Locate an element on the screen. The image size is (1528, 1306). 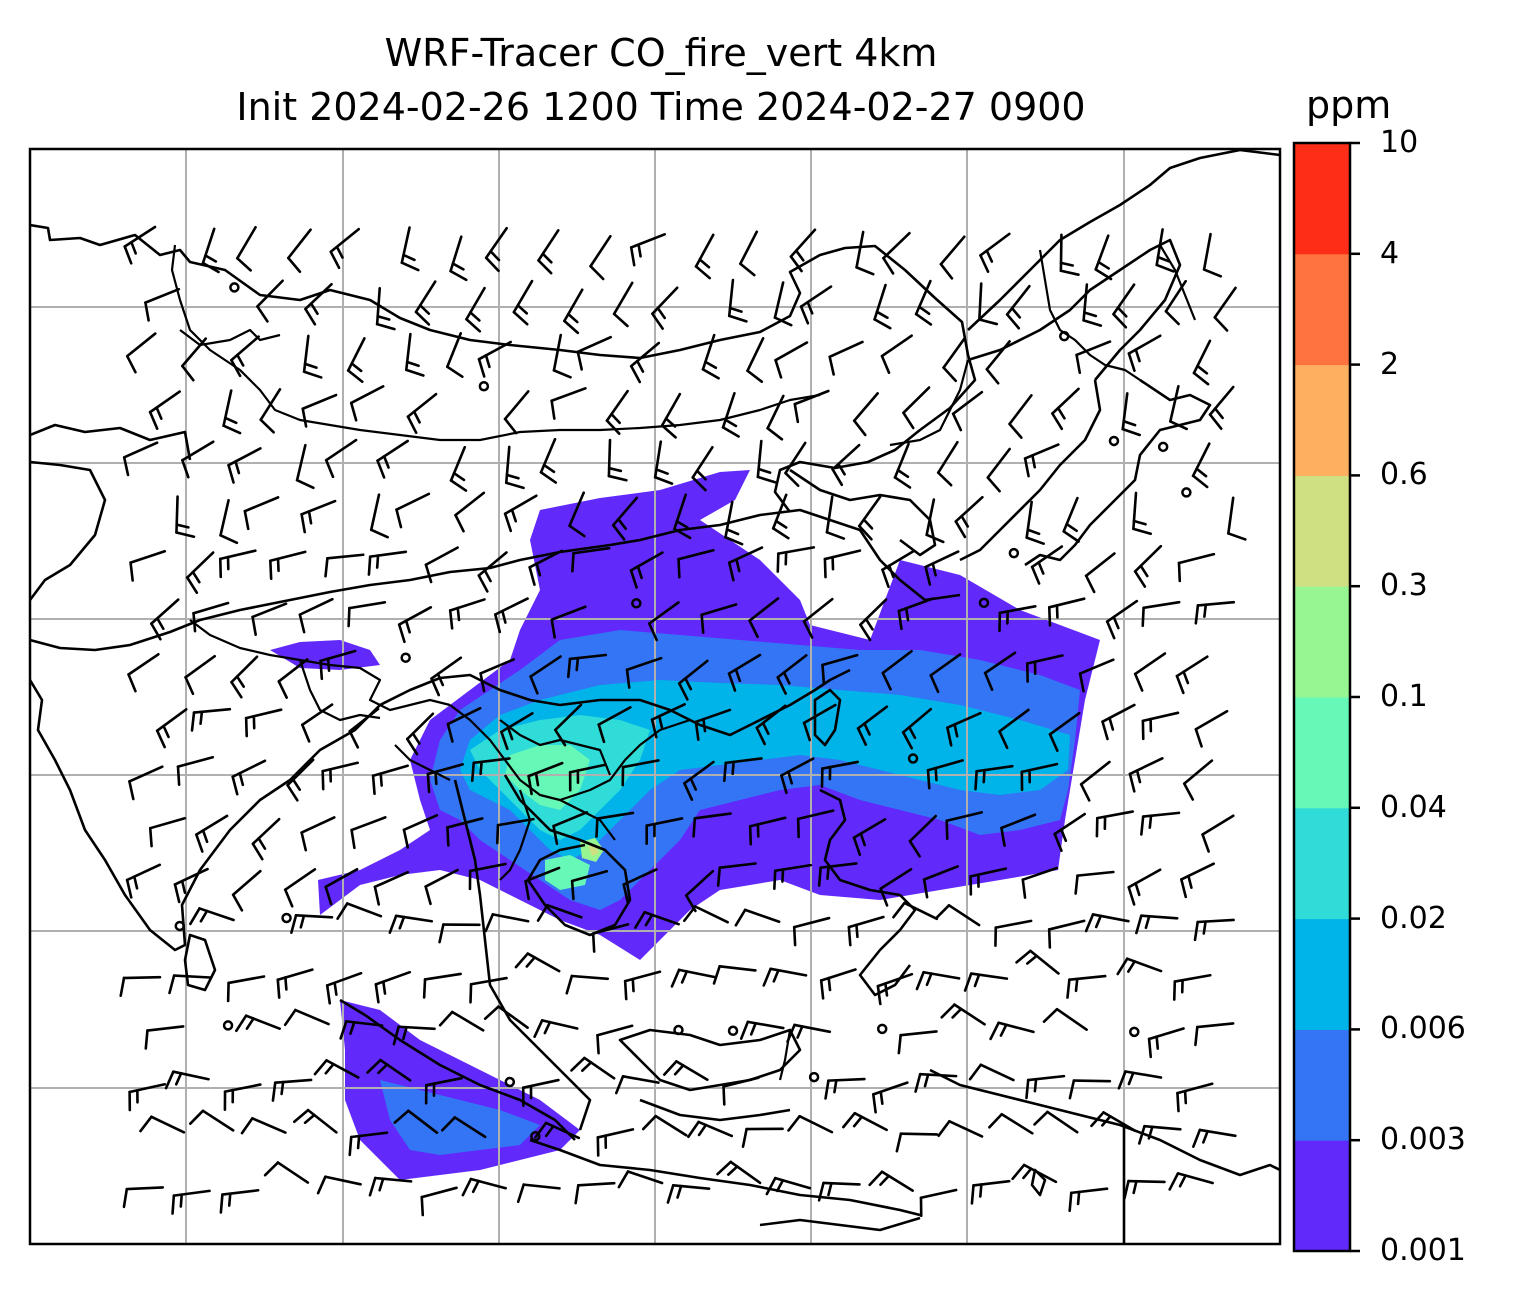
colorbar-tick-label: 0.006 is located at coordinates (1423, 1029).